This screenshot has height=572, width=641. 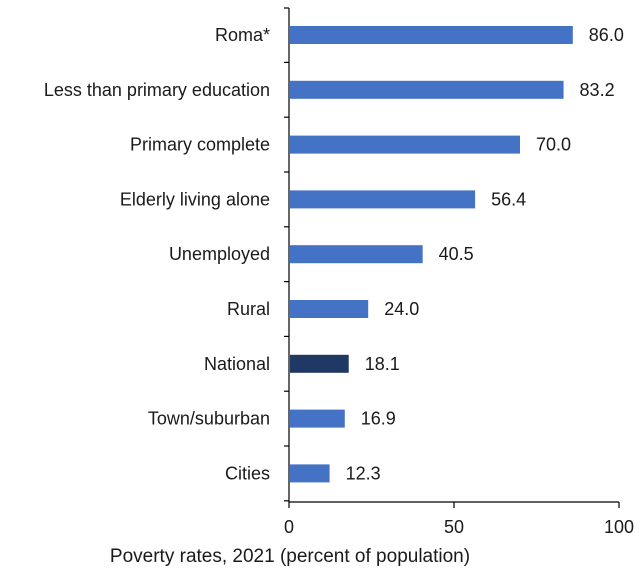 I want to click on category-label-roma: Roma*, so click(x=242, y=35).